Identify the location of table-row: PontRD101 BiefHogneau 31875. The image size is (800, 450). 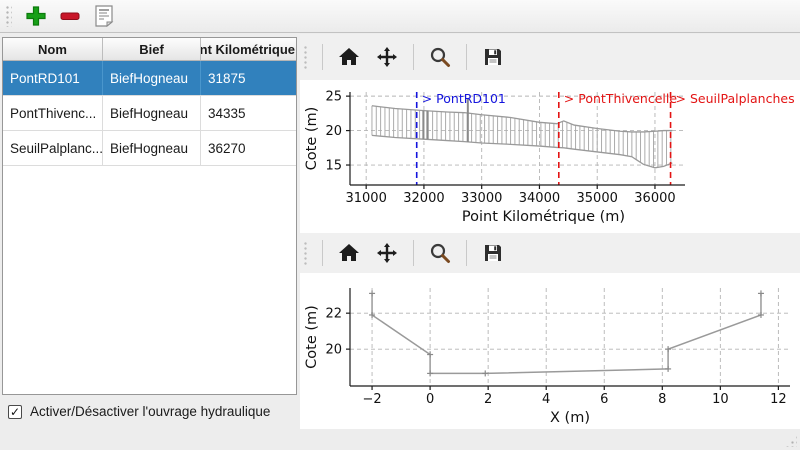
(149, 78).